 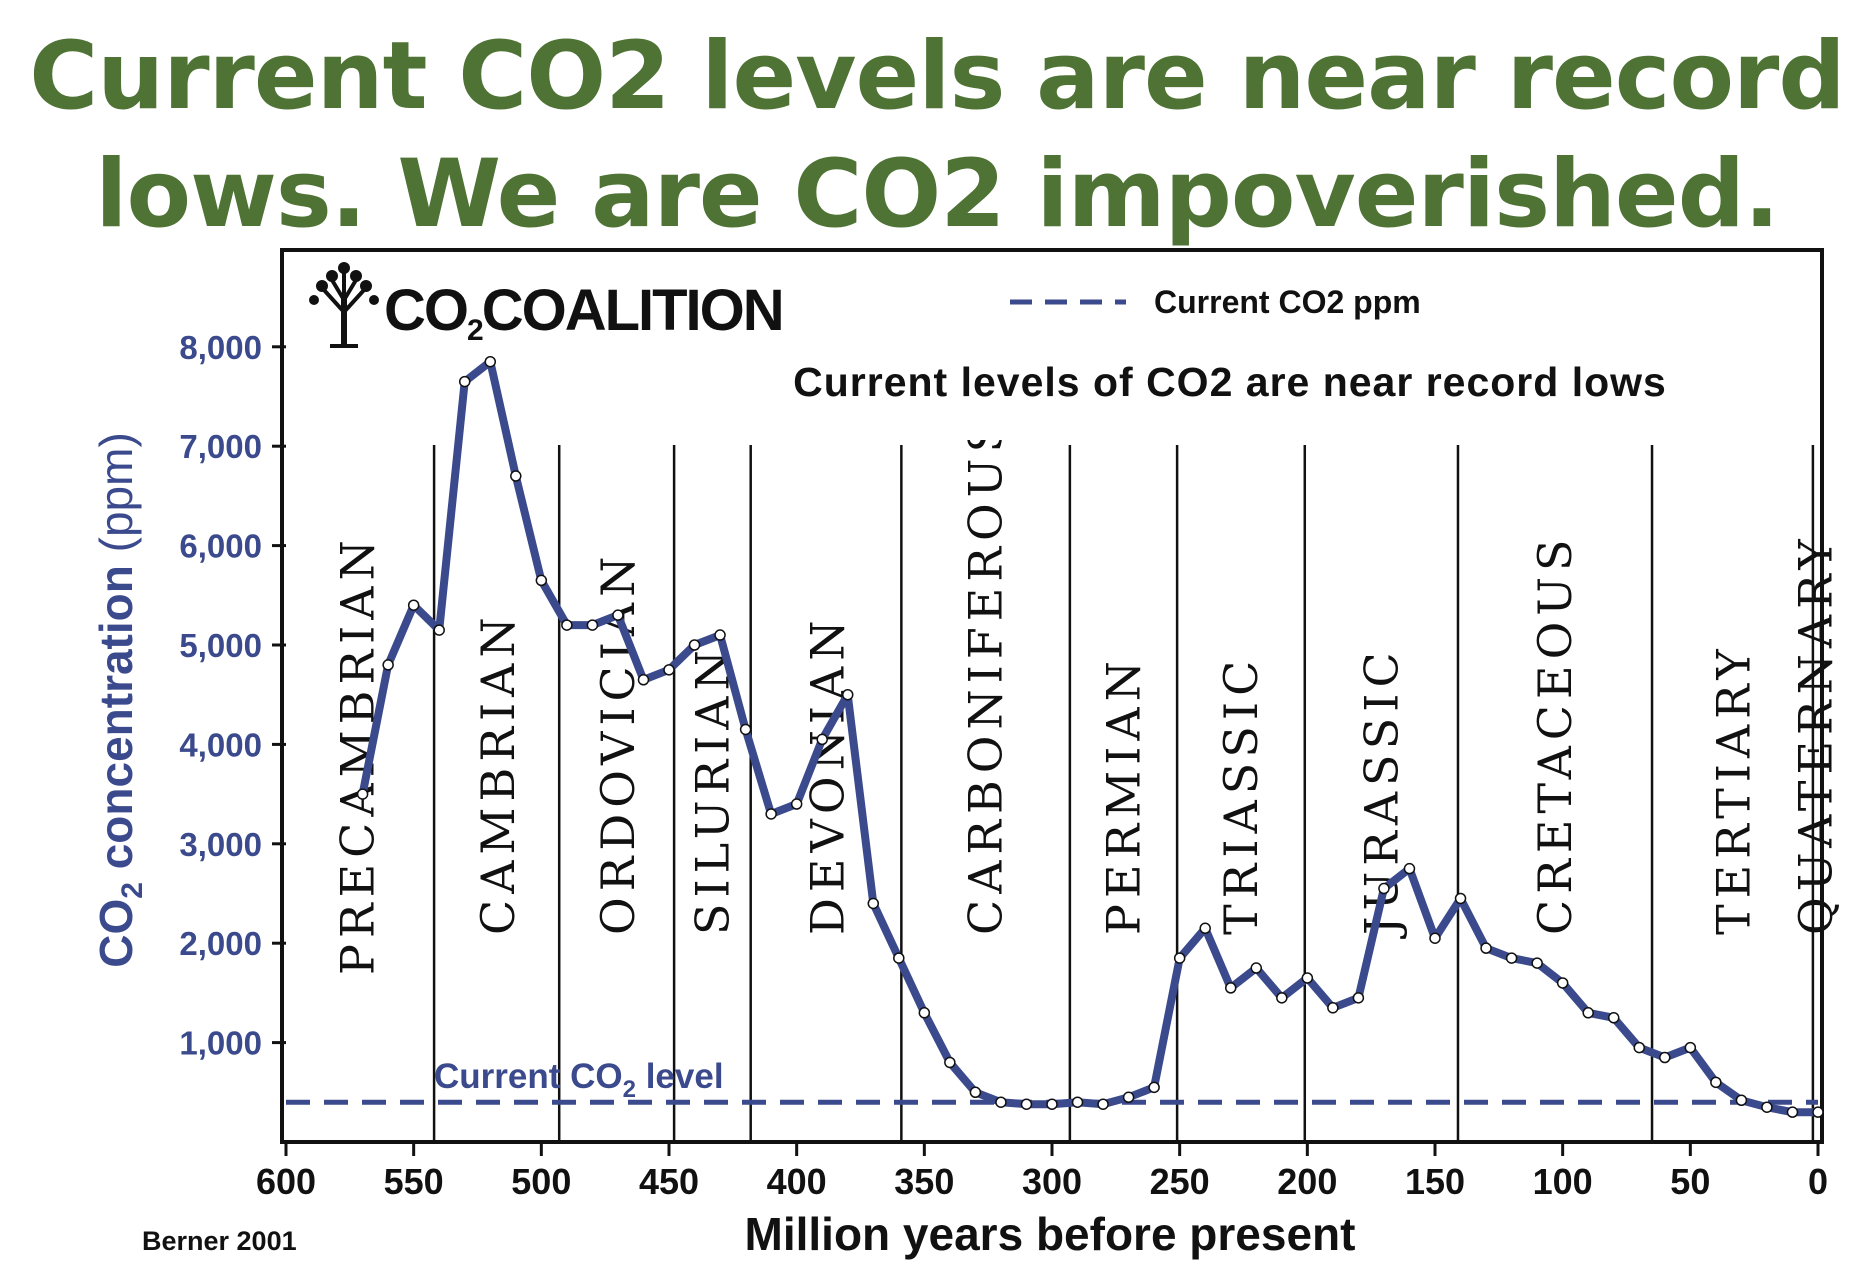 I want to click on x-tick-label: 100, so click(x=1563, y=1181).